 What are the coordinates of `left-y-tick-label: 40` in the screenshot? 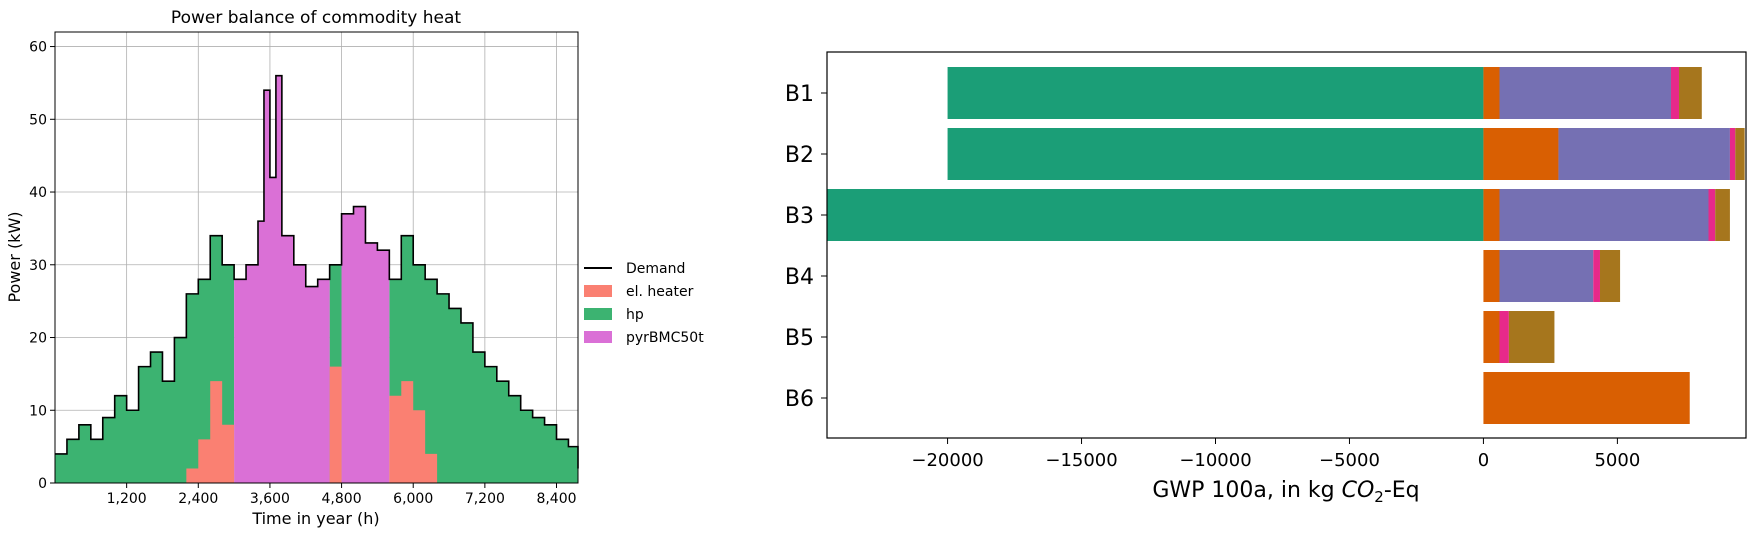 It's located at (38, 193).